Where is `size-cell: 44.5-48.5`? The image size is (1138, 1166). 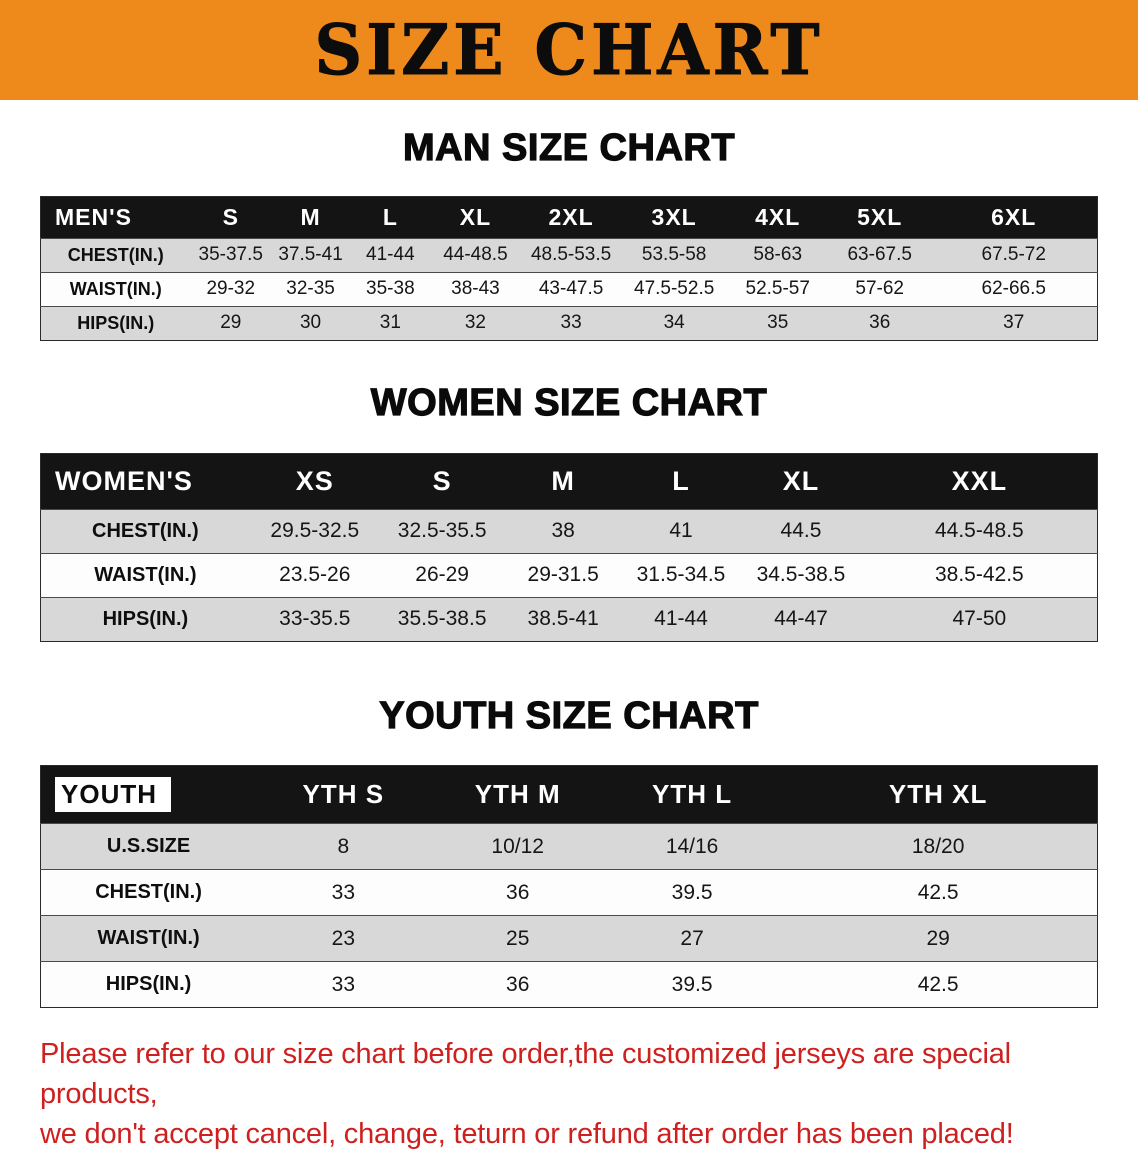
size-cell: 44.5-48.5 is located at coordinates (979, 531).